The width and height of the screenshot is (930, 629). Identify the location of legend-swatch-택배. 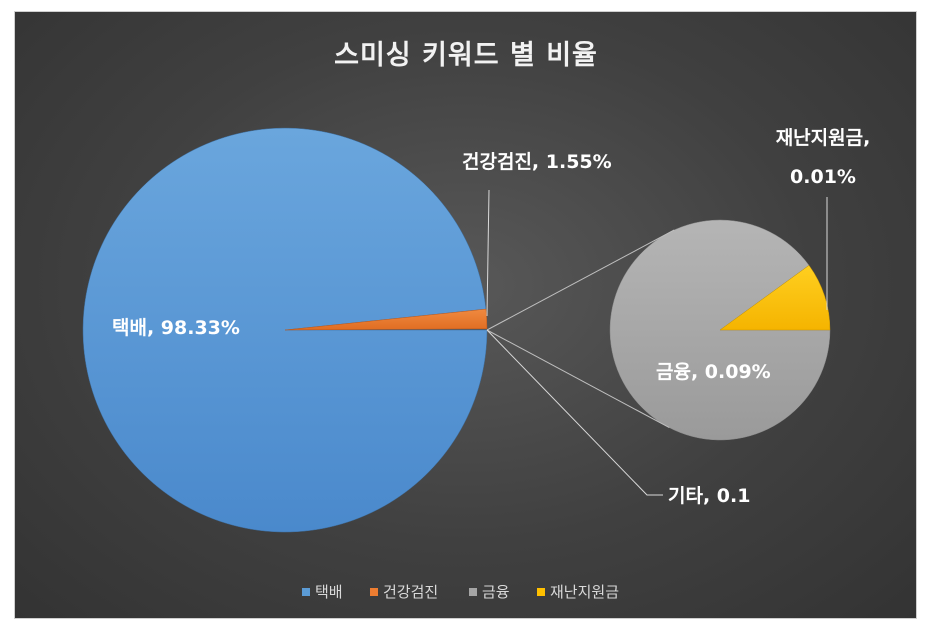
(306, 592).